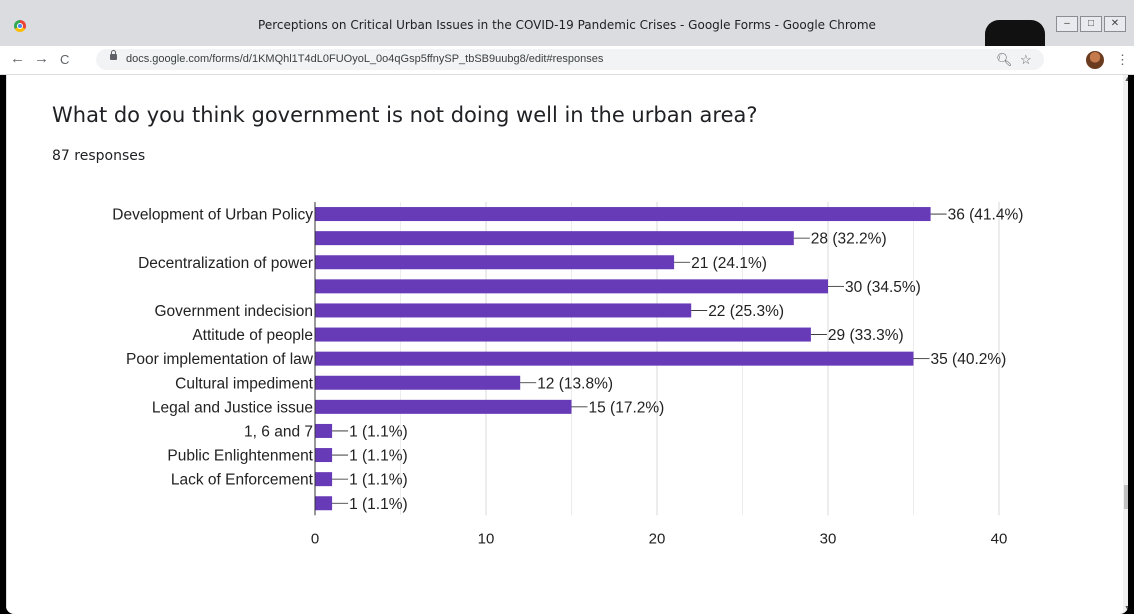  I want to click on more-icon: ⋮, so click(1122, 59).